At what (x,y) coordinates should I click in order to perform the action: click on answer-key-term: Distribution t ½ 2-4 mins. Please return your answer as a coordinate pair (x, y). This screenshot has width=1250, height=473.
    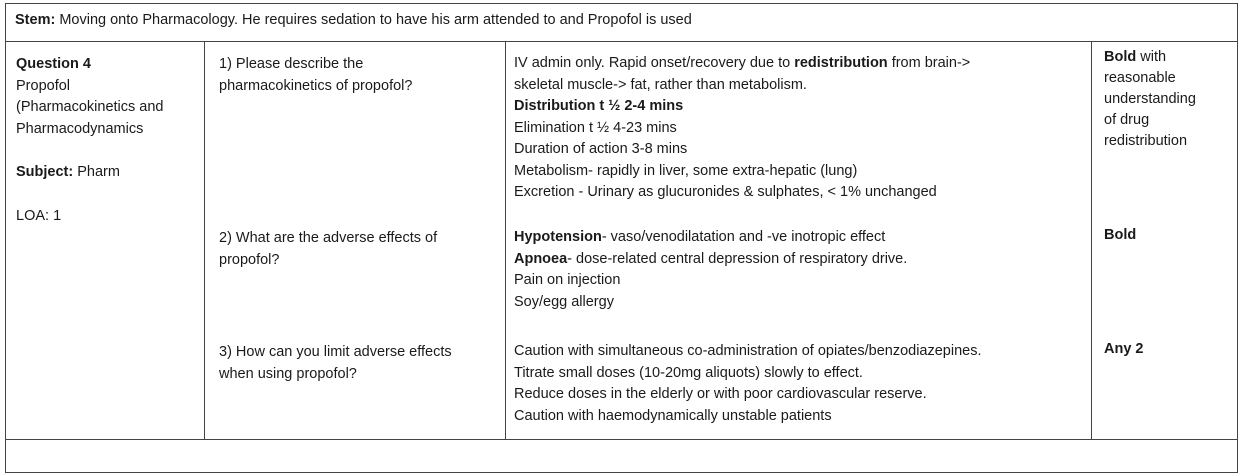
    Looking at the image, I should click on (599, 106).